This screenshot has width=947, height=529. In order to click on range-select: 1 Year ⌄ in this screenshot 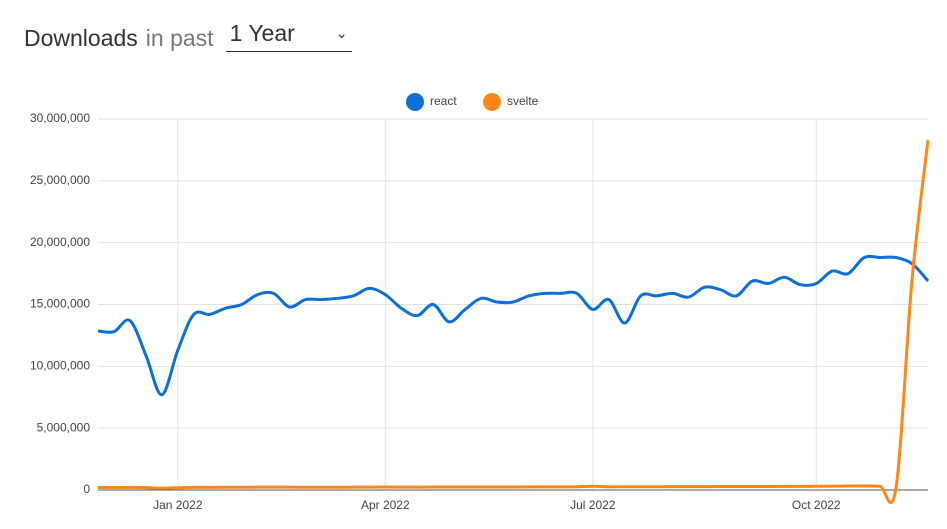, I will do `click(288, 36)`.